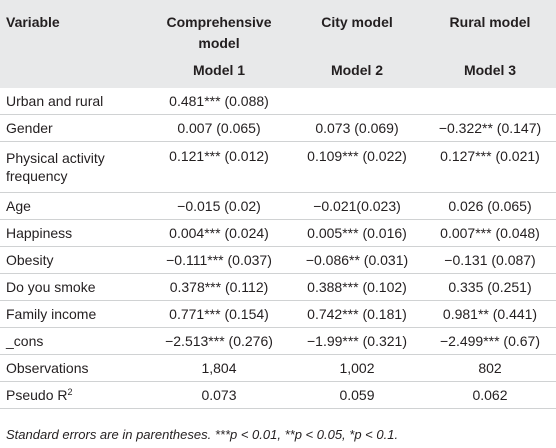  I want to click on cell-model3: 0.981** (0.441), so click(490, 314).